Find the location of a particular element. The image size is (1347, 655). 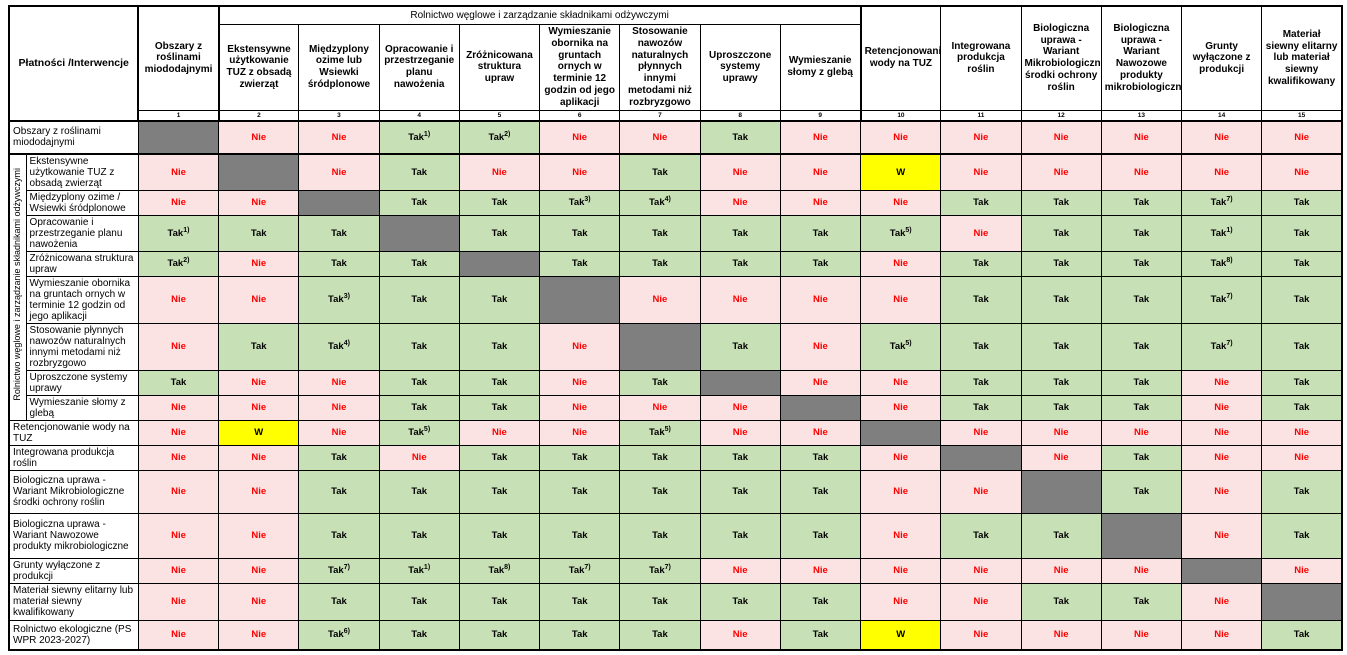

cell-r6-c2: Nie is located at coordinates (259, 299).